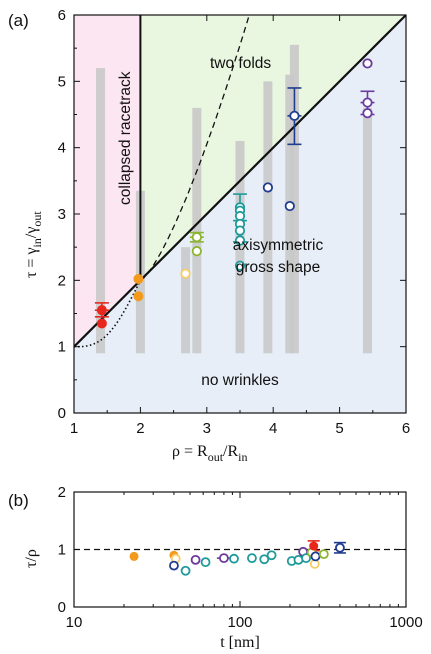 This screenshot has height=654, width=431. Describe the element at coordinates (240, 63) in the screenshot. I see `label-two-folds: two folds` at that location.